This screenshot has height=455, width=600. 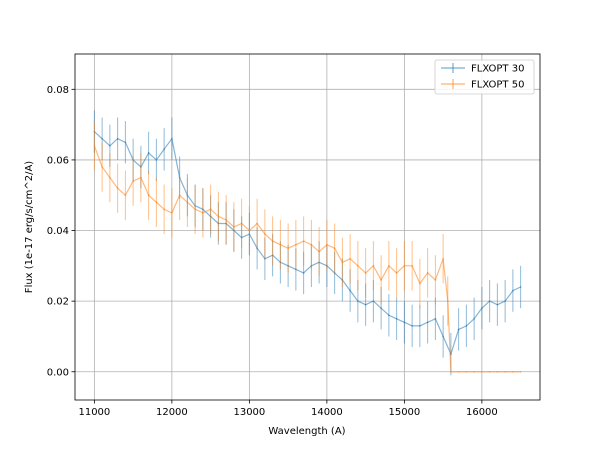 I want to click on y-tick-label: 0.08, so click(x=58, y=90).